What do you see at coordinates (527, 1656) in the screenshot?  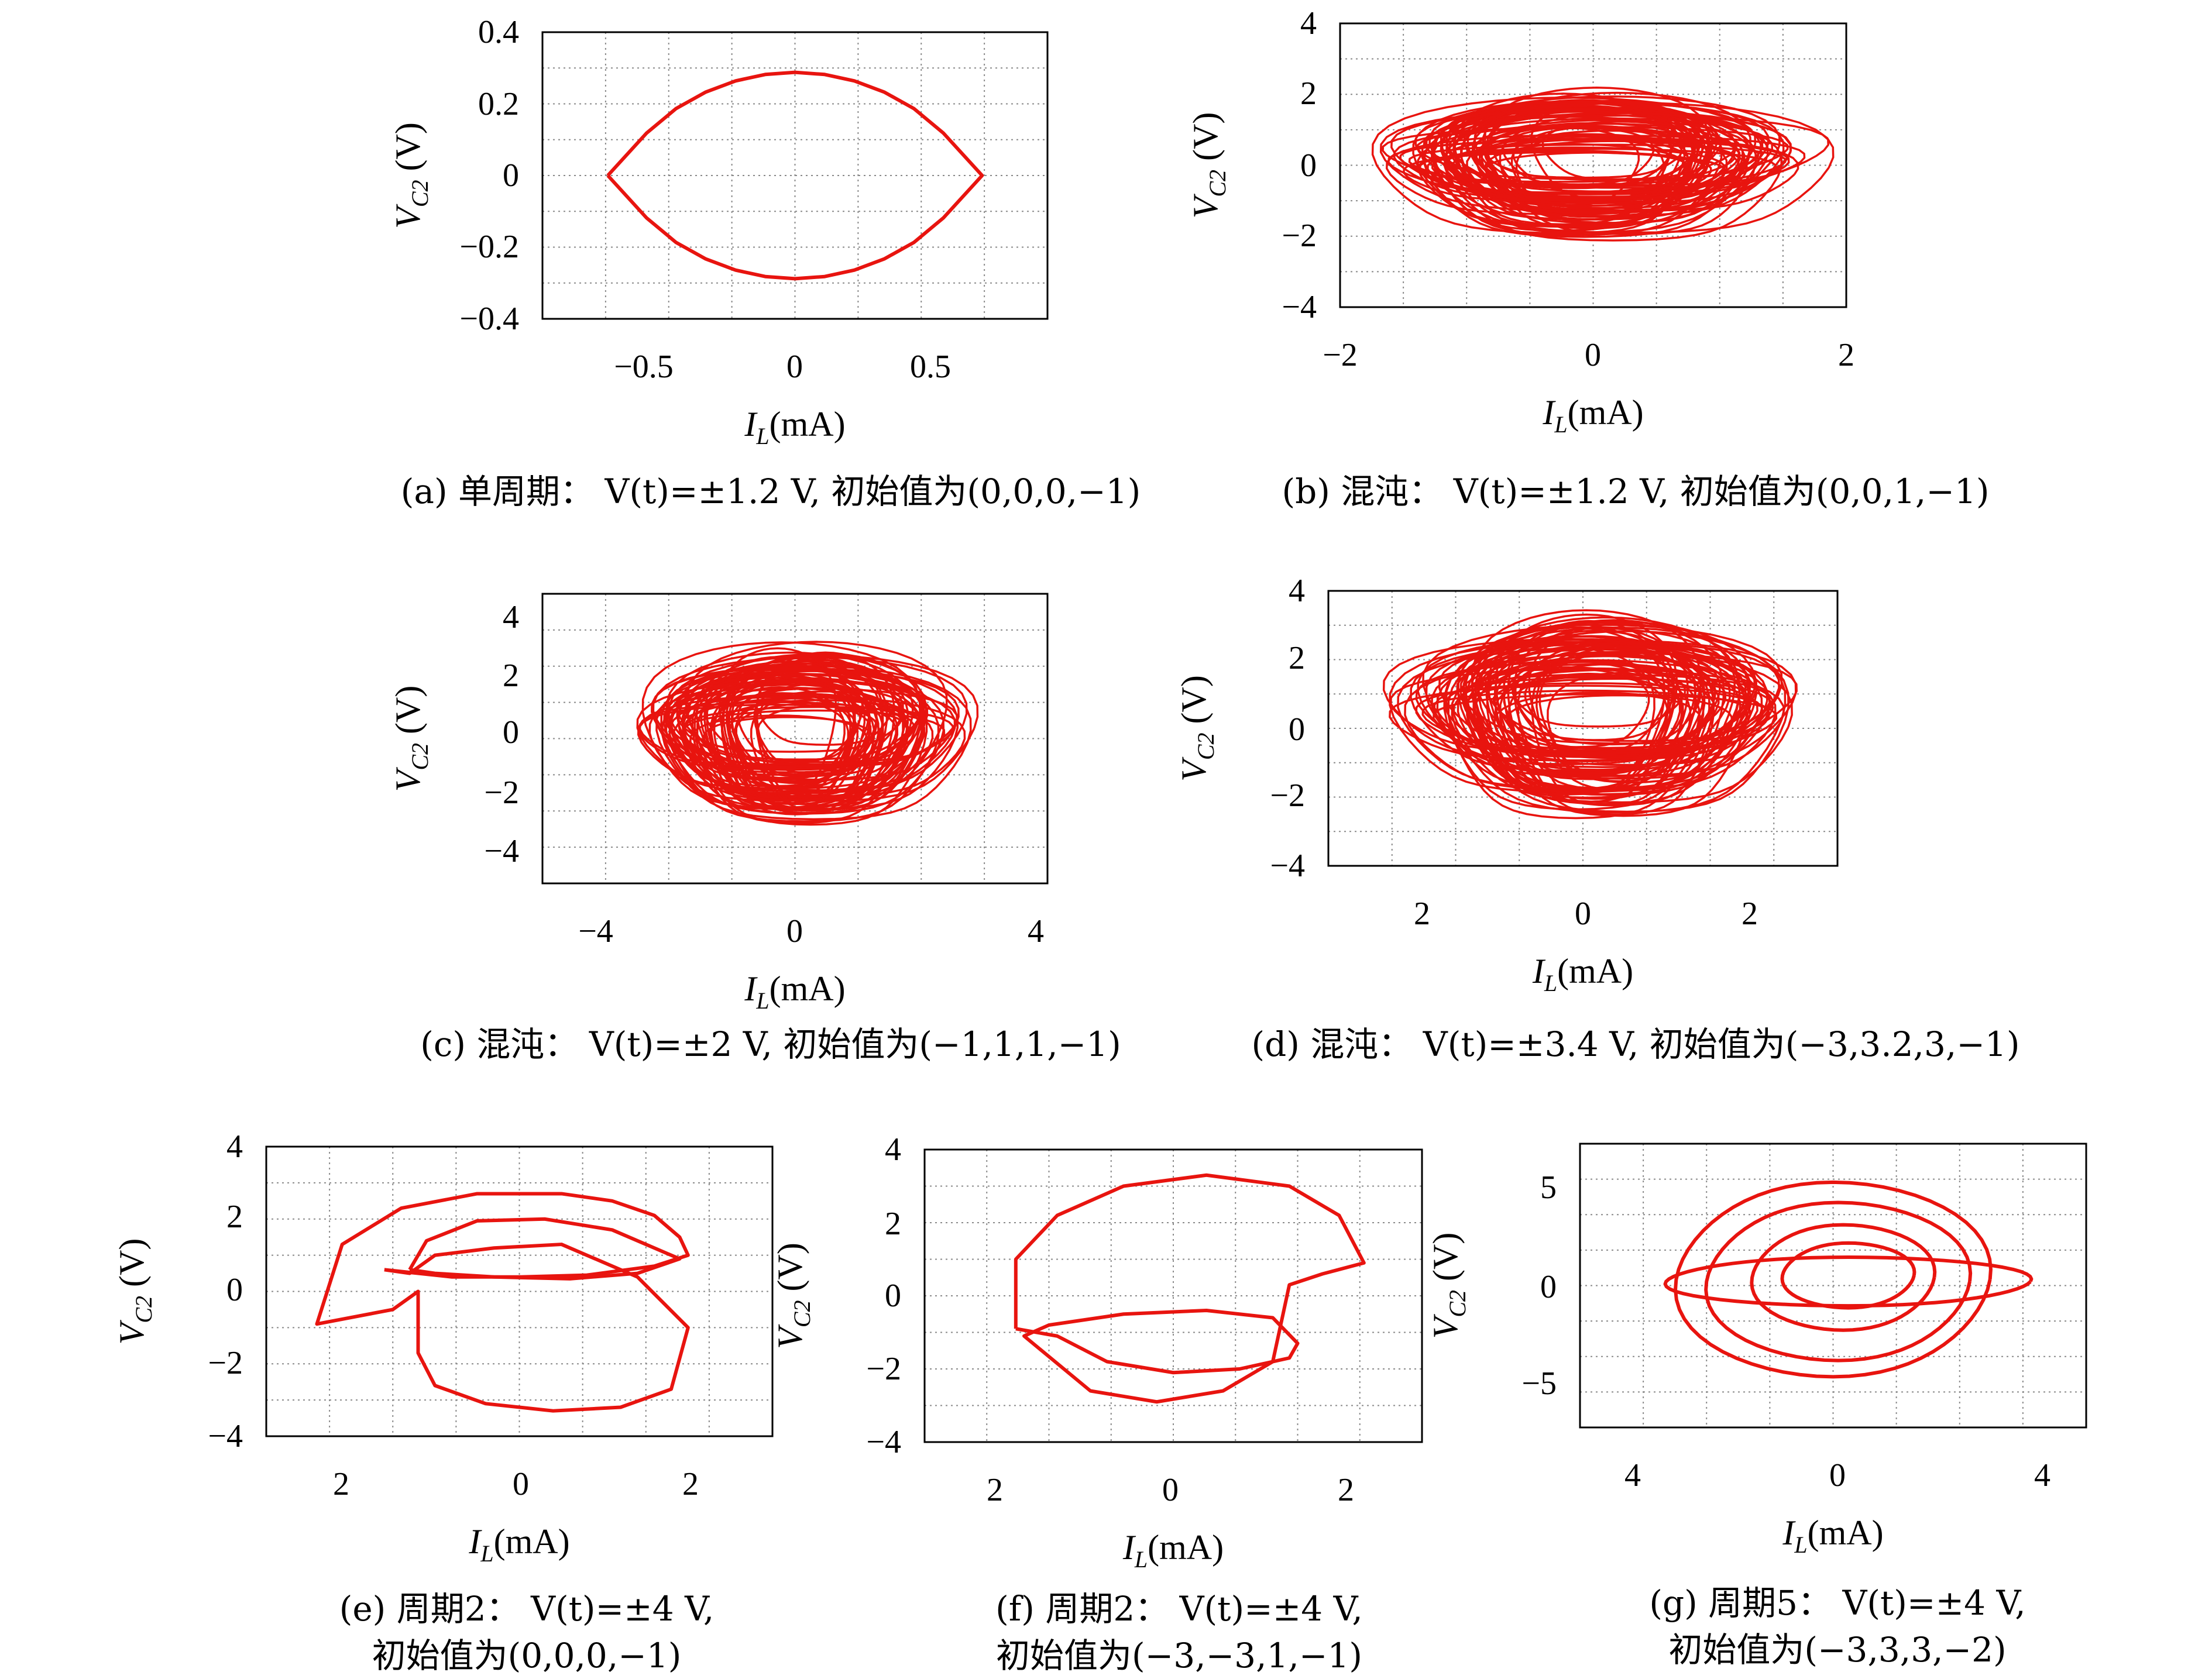 I see `panel-caption: 初始值为(0,0,0,−1)` at bounding box center [527, 1656].